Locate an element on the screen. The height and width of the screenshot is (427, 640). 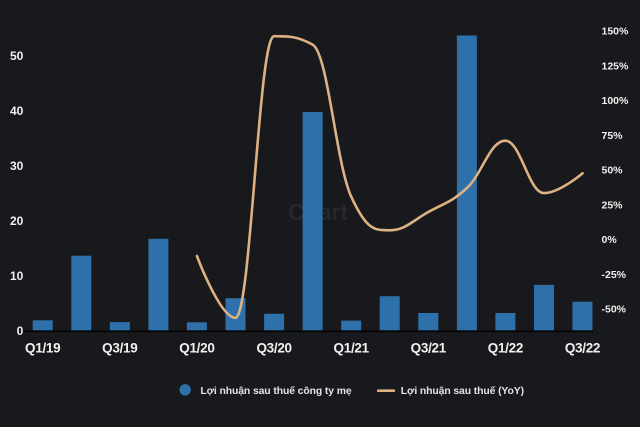
svg-text: Q3/19 is located at coordinates (119, 347).